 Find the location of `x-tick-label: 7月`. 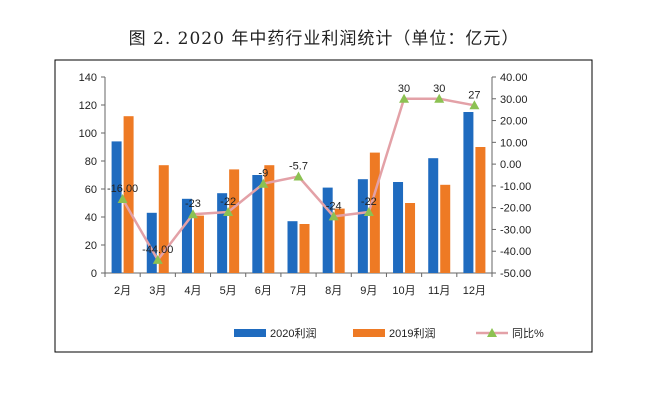

x-tick-label: 7月 is located at coordinates (298, 291).